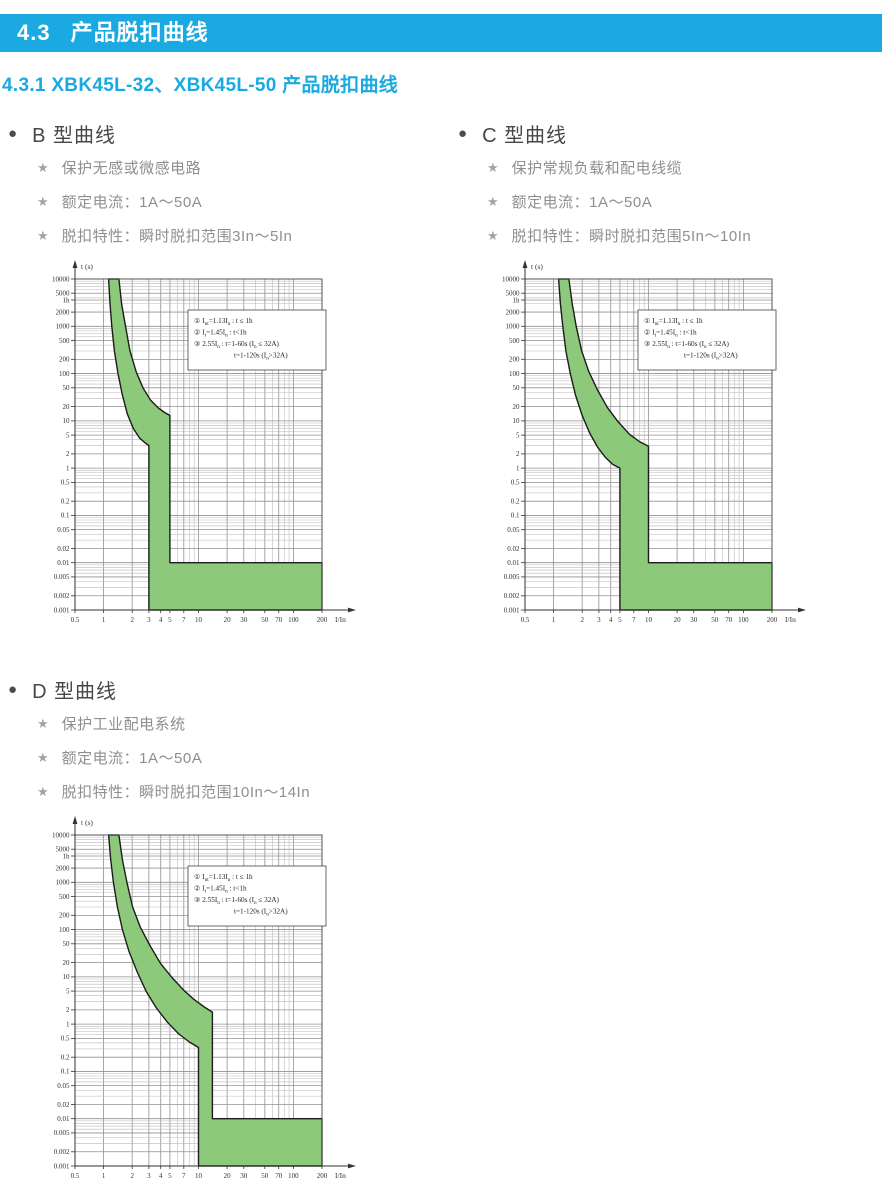 This screenshot has height=1180, width=882. I want to click on subsection-title: 4.3.1 XBK45L-32、XBK45L-50 产品脱扣曲线, so click(200, 85).